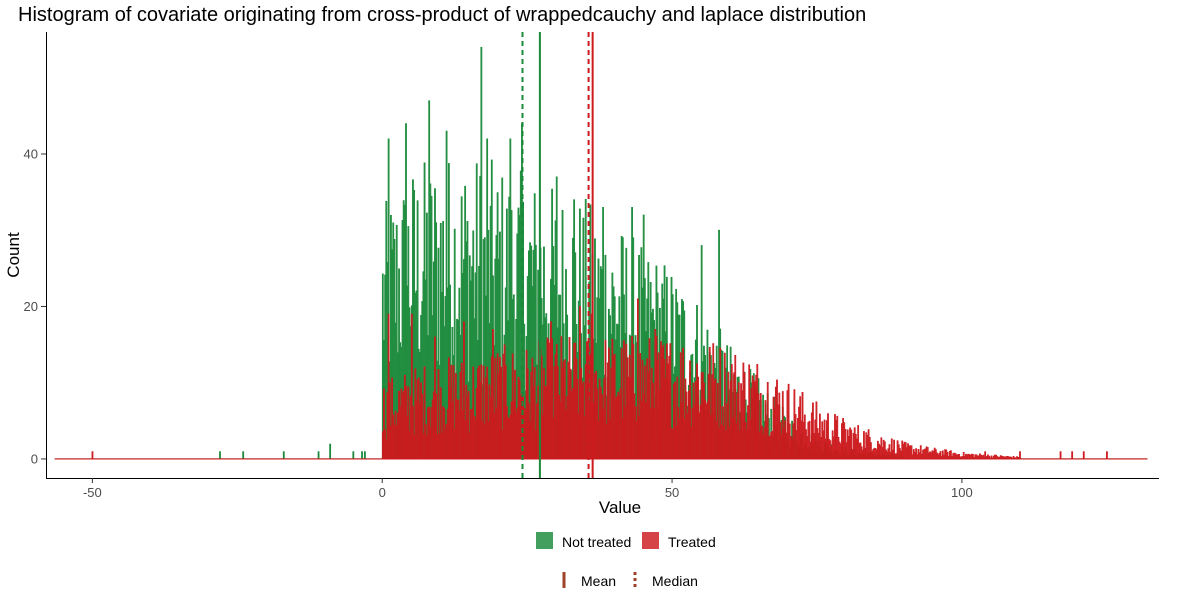  What do you see at coordinates (701, 379) in the screenshot?
I see `treated-histogram-bars` at bounding box center [701, 379].